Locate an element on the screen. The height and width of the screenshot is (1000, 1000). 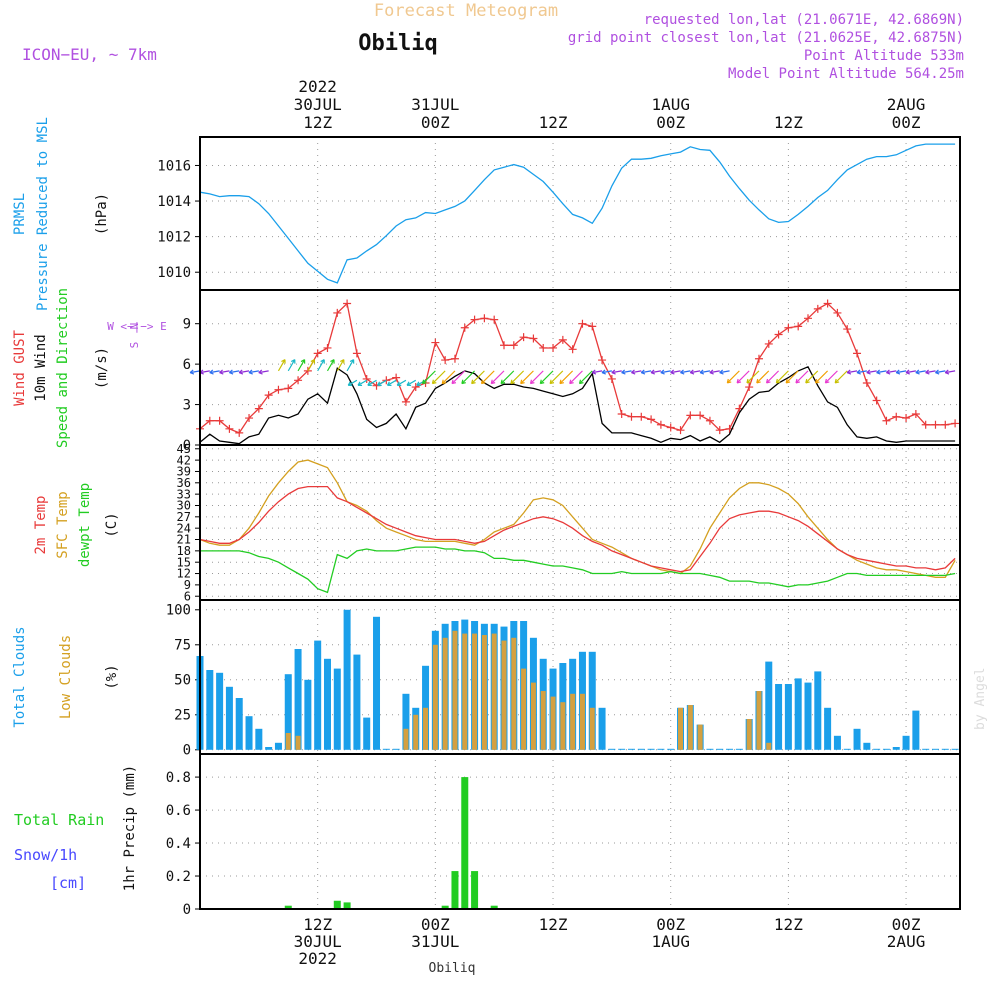
pressure-frame is located at coordinates (580, 213).